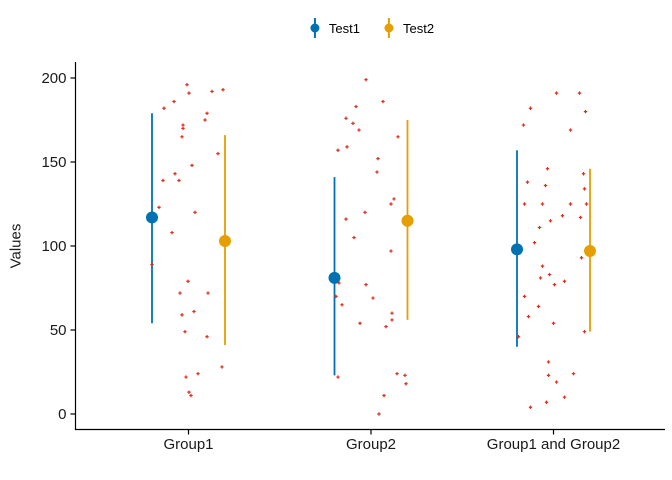  Describe the element at coordinates (152, 217) in the screenshot. I see `mean-Test1-group1` at that location.